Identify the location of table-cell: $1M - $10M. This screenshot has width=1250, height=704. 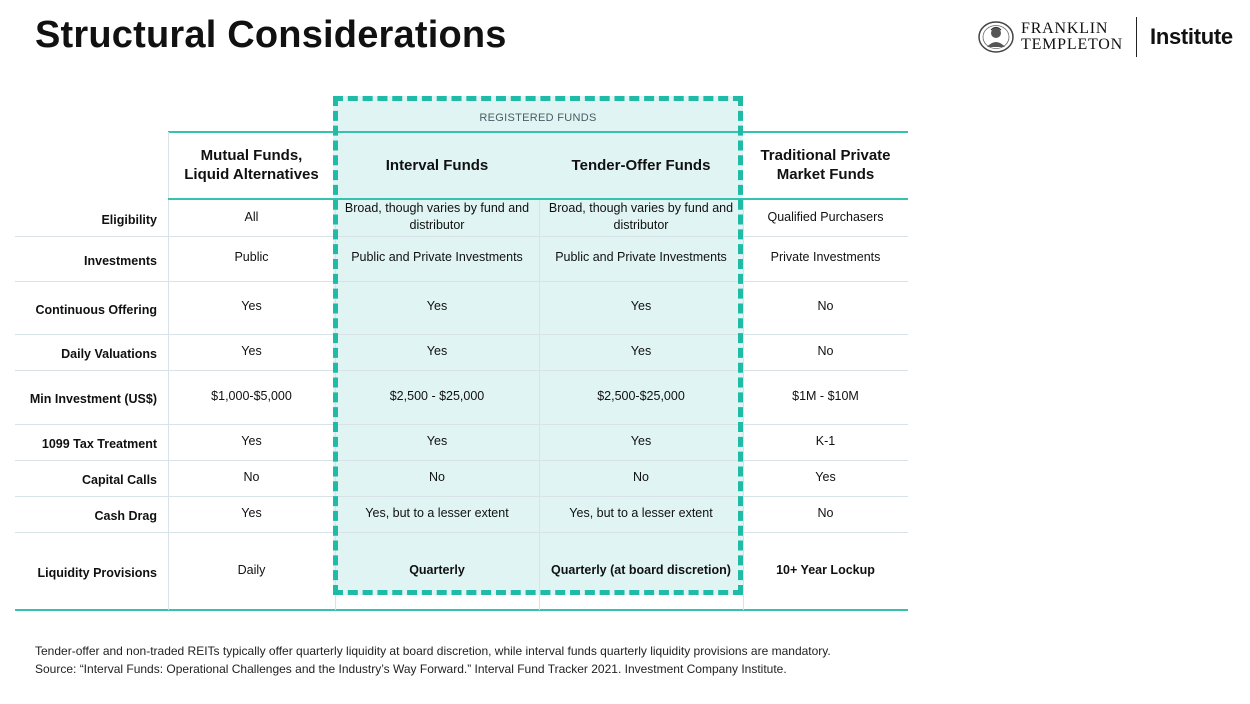
(825, 395).